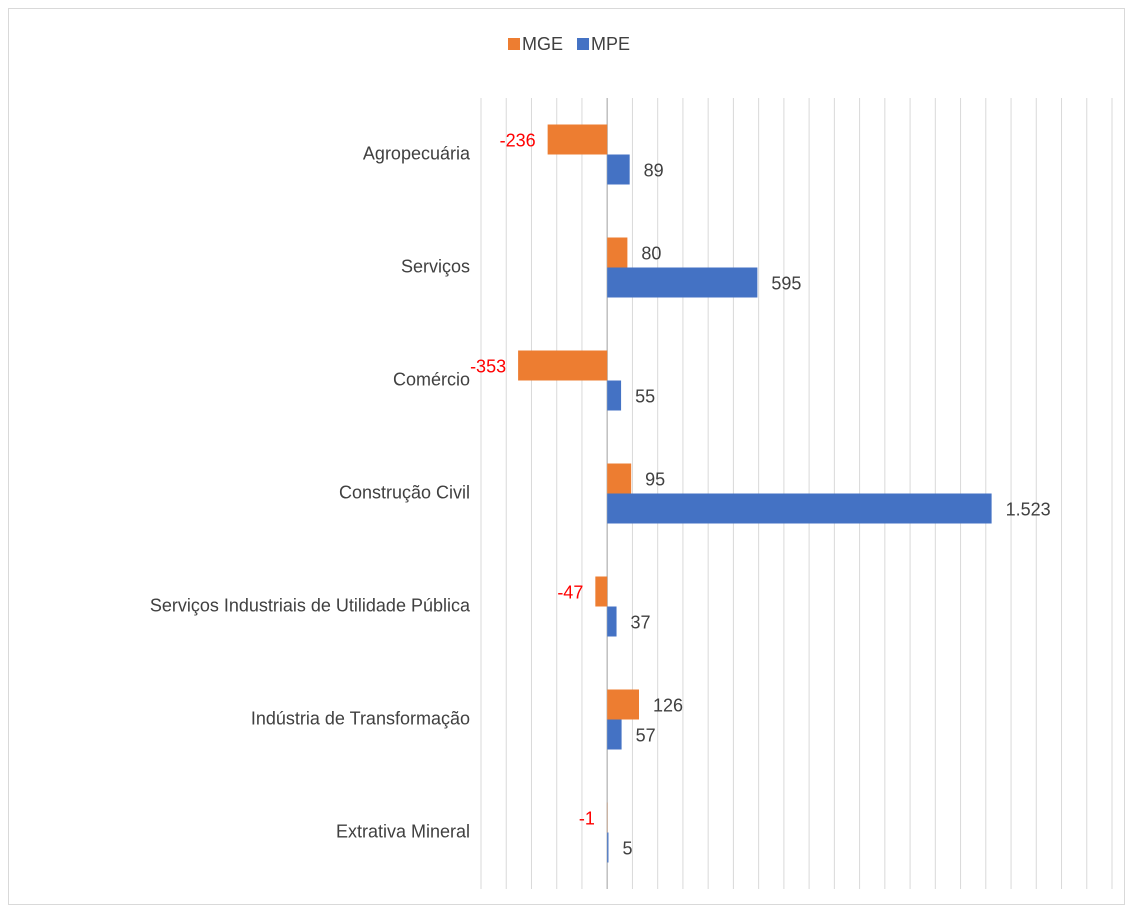  I want to click on data-label: -353, so click(488, 366).